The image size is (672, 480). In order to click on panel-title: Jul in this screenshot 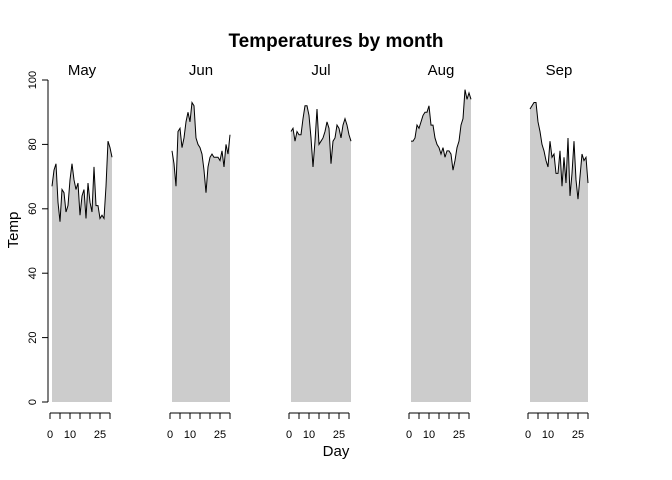, I will do `click(320, 70)`.